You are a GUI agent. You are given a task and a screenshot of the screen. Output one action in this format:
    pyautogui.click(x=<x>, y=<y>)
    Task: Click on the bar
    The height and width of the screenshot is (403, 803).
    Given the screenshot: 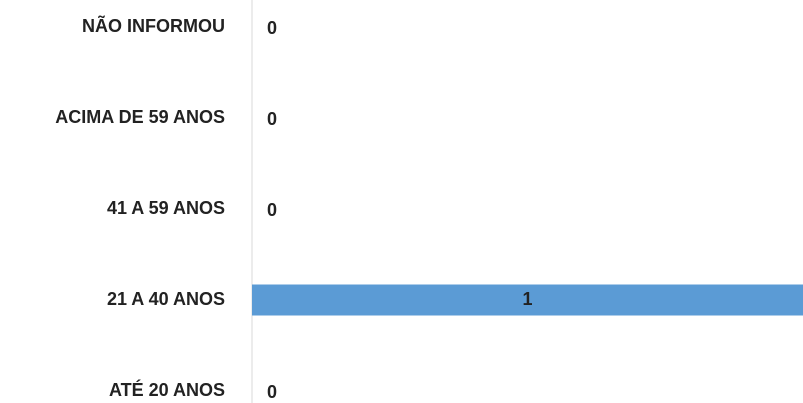 What is the action you would take?
    pyautogui.click(x=527, y=300)
    